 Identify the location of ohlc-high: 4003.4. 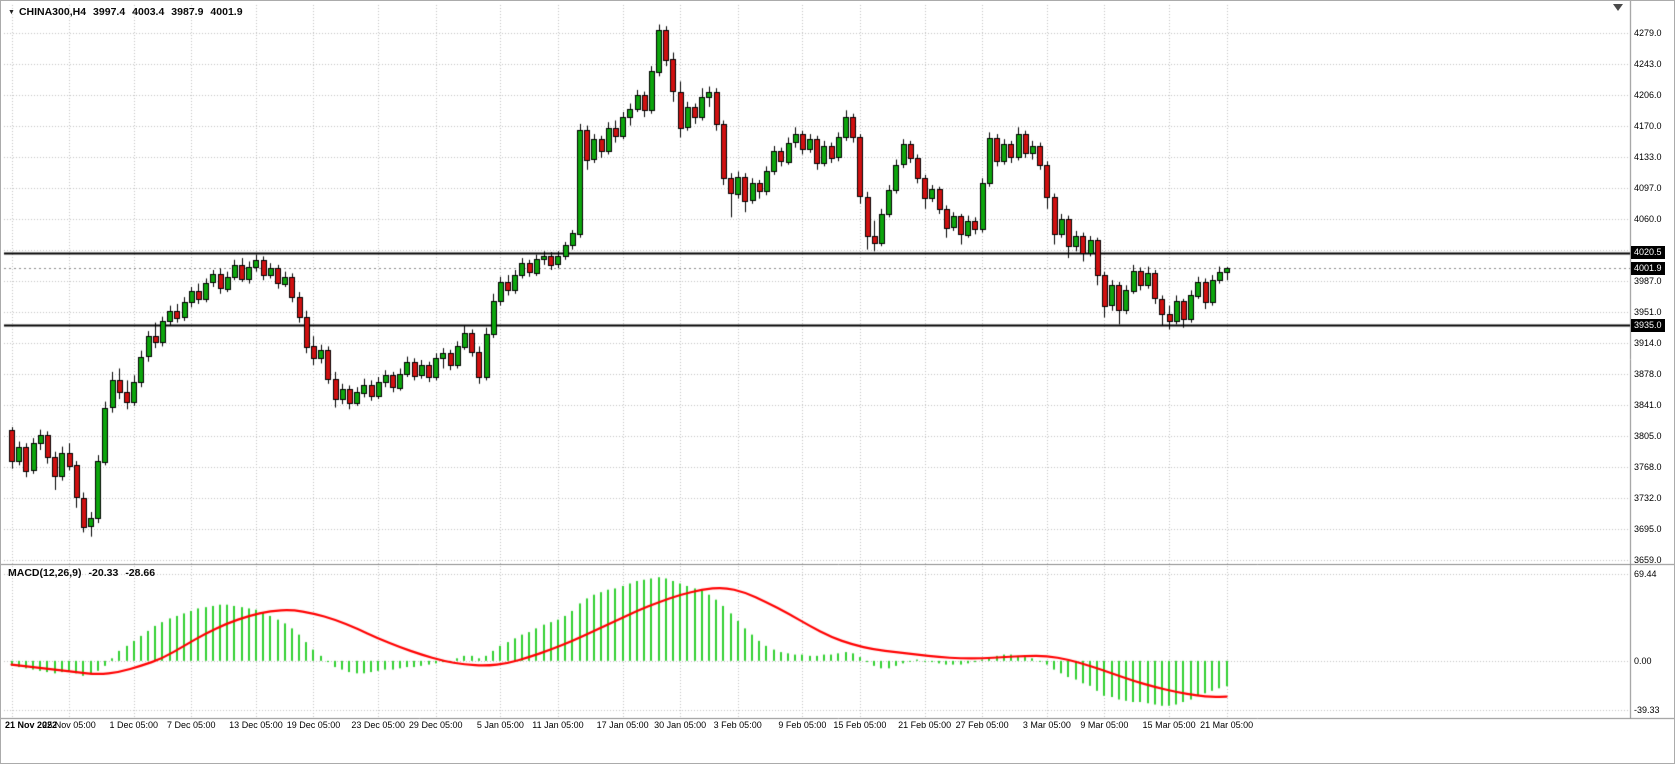
(148, 12).